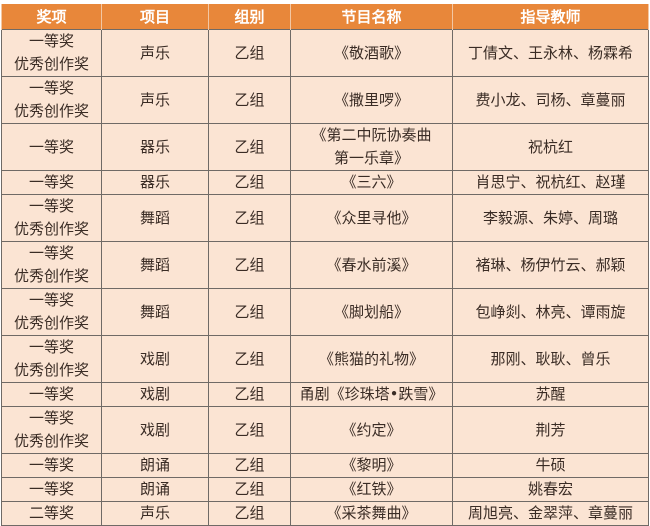  Describe the element at coordinates (550, 147) in the screenshot. I see `teachers-cell: 祝杭红` at that location.